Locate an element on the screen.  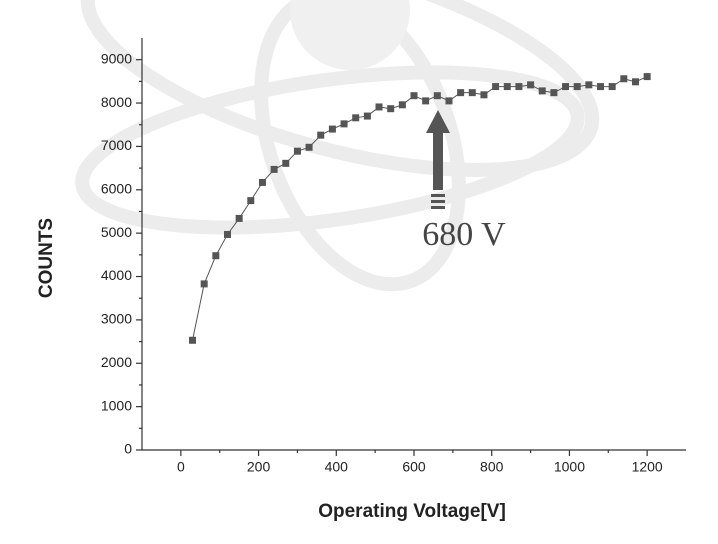
x-tick-label: 600 is located at coordinates (414, 467).